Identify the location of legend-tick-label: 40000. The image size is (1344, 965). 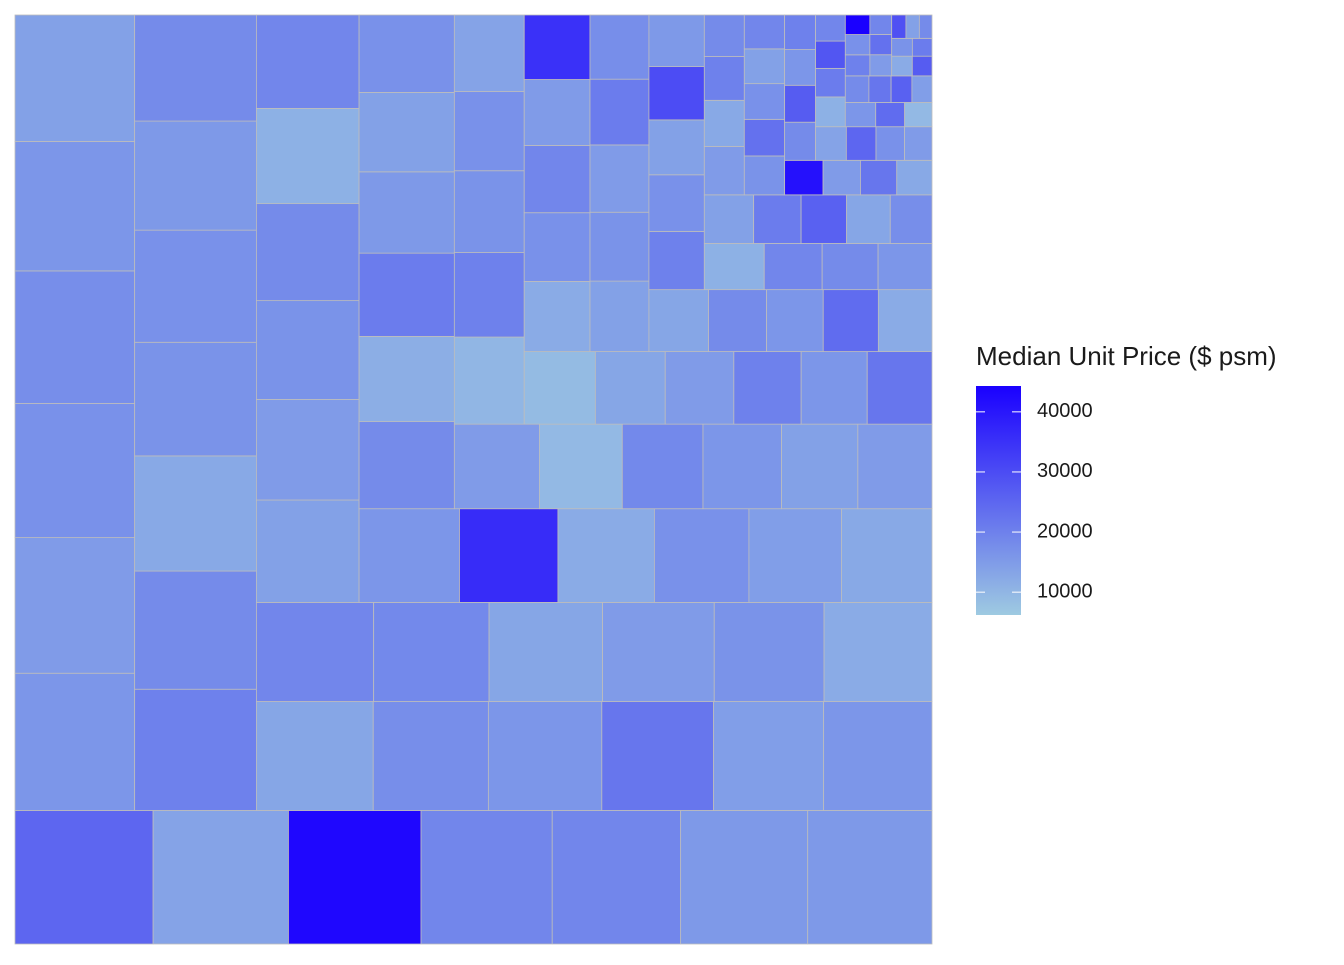
(1065, 411).